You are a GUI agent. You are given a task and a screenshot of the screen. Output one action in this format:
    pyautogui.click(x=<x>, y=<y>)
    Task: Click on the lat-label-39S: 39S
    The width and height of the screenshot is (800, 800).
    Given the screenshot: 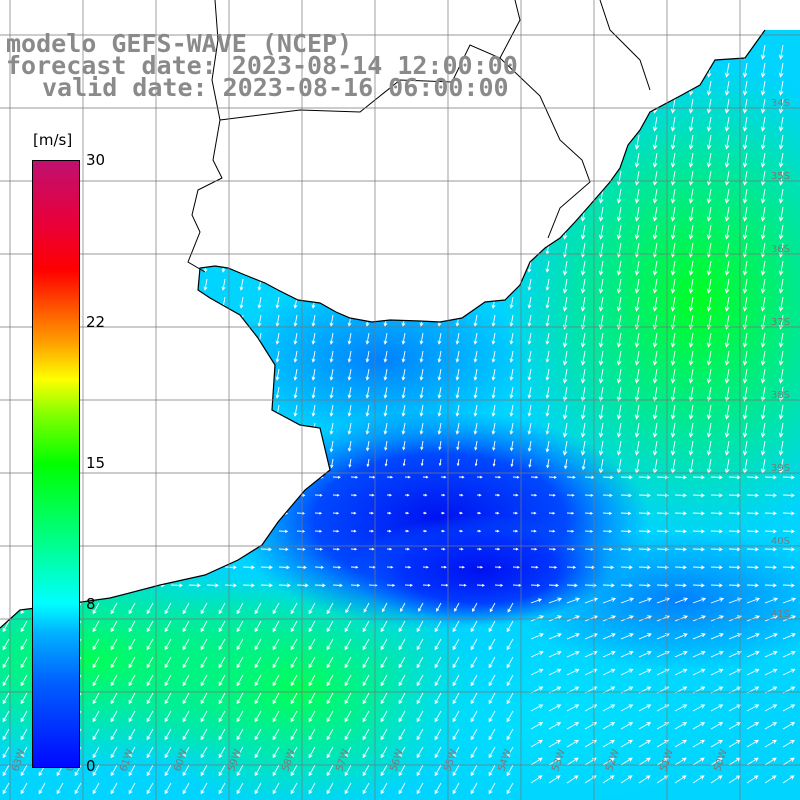 What is the action you would take?
    pyautogui.click(x=780, y=468)
    